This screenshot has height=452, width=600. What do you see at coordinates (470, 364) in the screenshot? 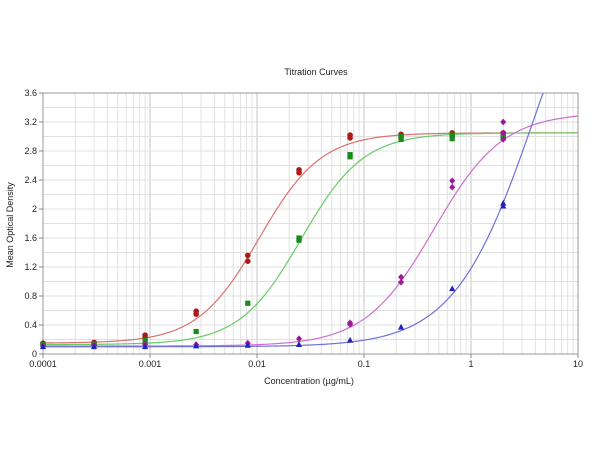
I see `x-tick-label: 1` at bounding box center [470, 364].